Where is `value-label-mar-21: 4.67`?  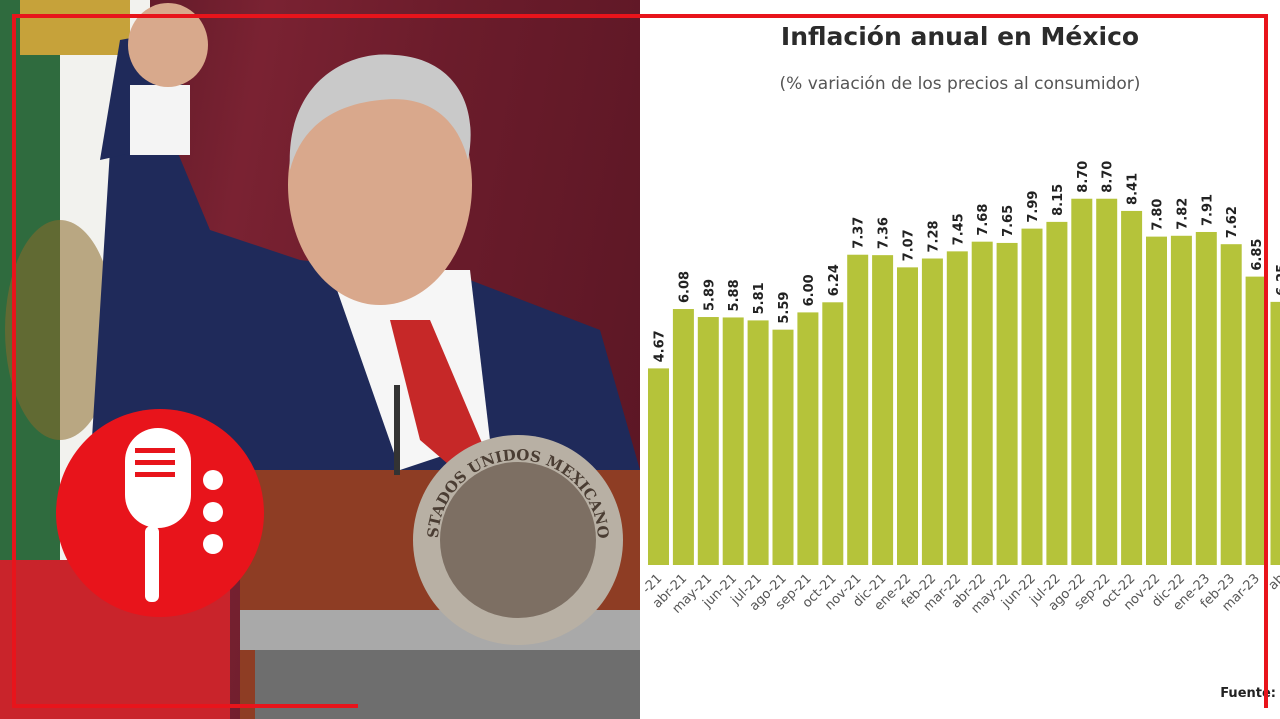 value-label-mar-21: 4.67 is located at coordinates (660, 346).